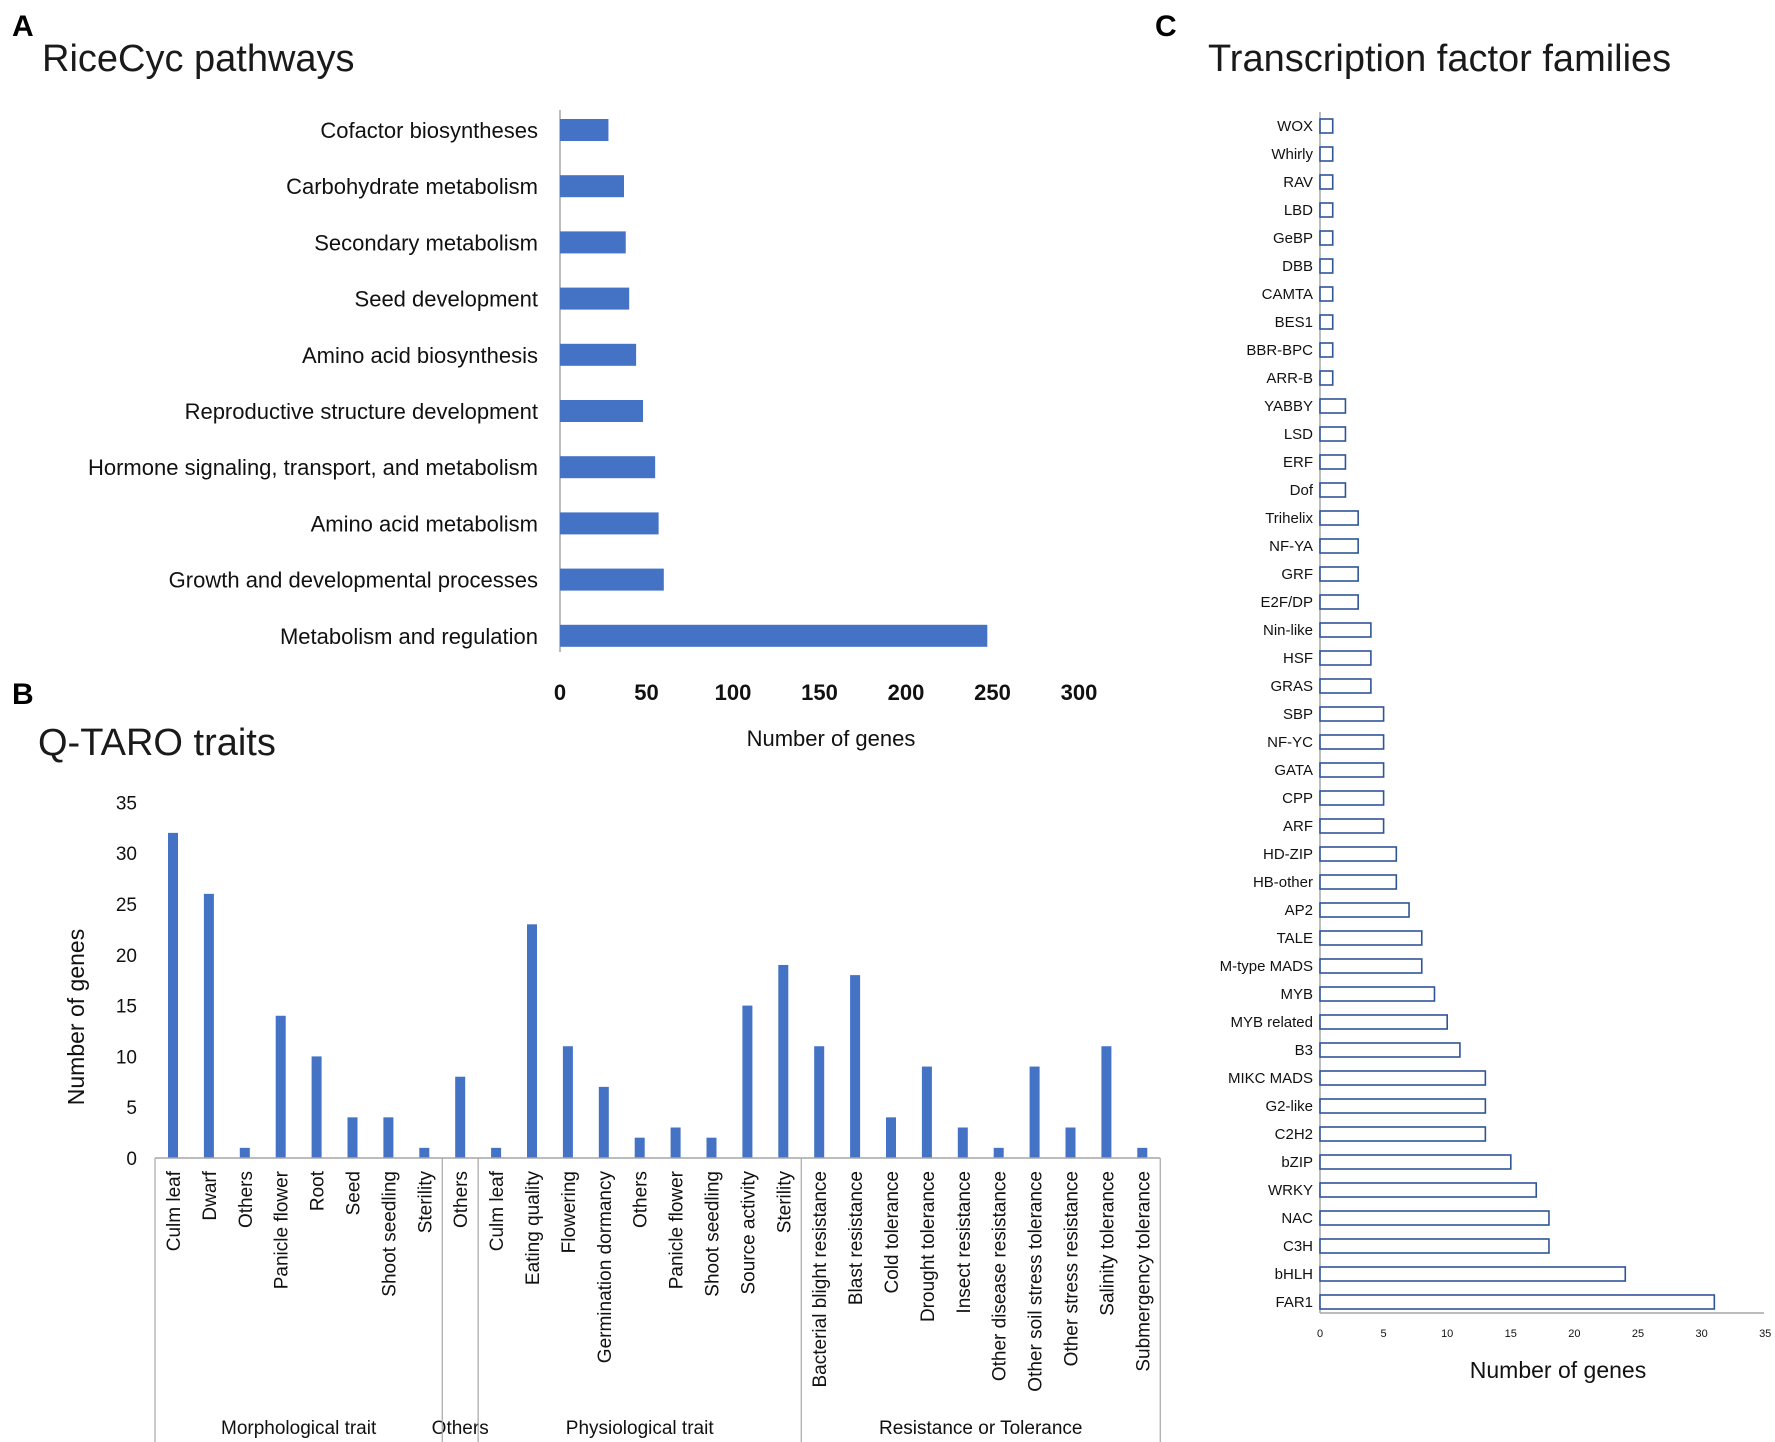 Image resolution: width=1775 pixels, height=1442 pixels. I want to click on category-label-b-1: Dwarf, so click(210, 1195).